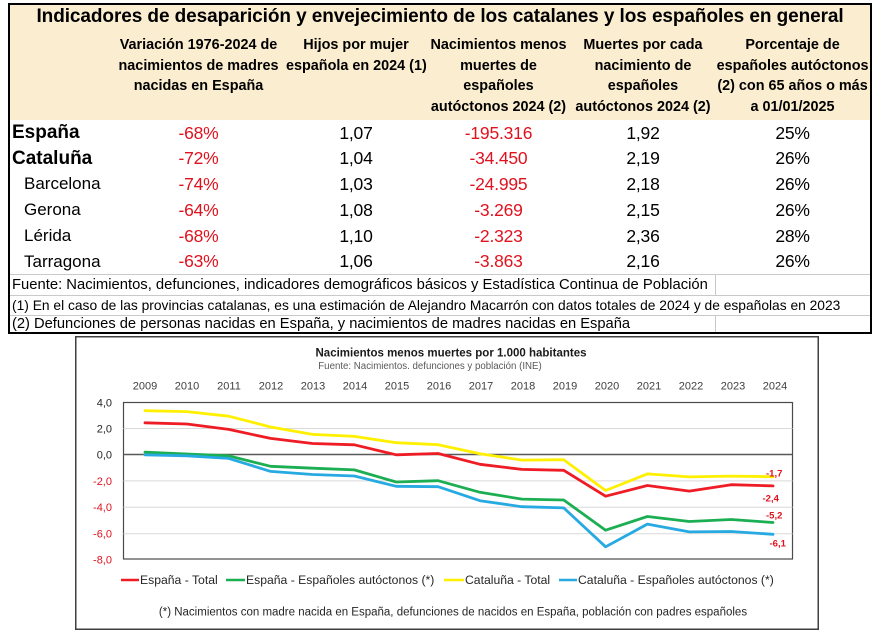  I want to click on svg-text:España - Españoles autóctonos: España - Españoles autóctonos (*), so click(340, 580).